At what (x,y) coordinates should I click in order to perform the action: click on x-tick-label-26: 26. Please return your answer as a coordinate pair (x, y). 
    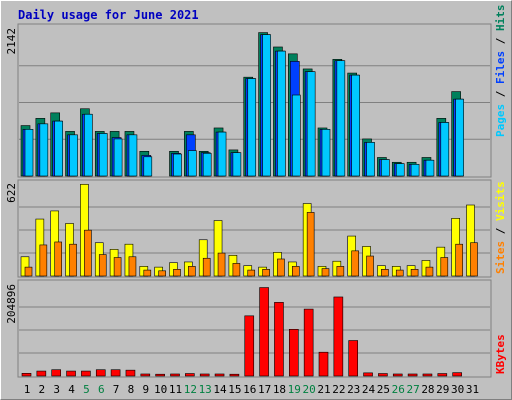
    Looking at the image, I should click on (398, 389).